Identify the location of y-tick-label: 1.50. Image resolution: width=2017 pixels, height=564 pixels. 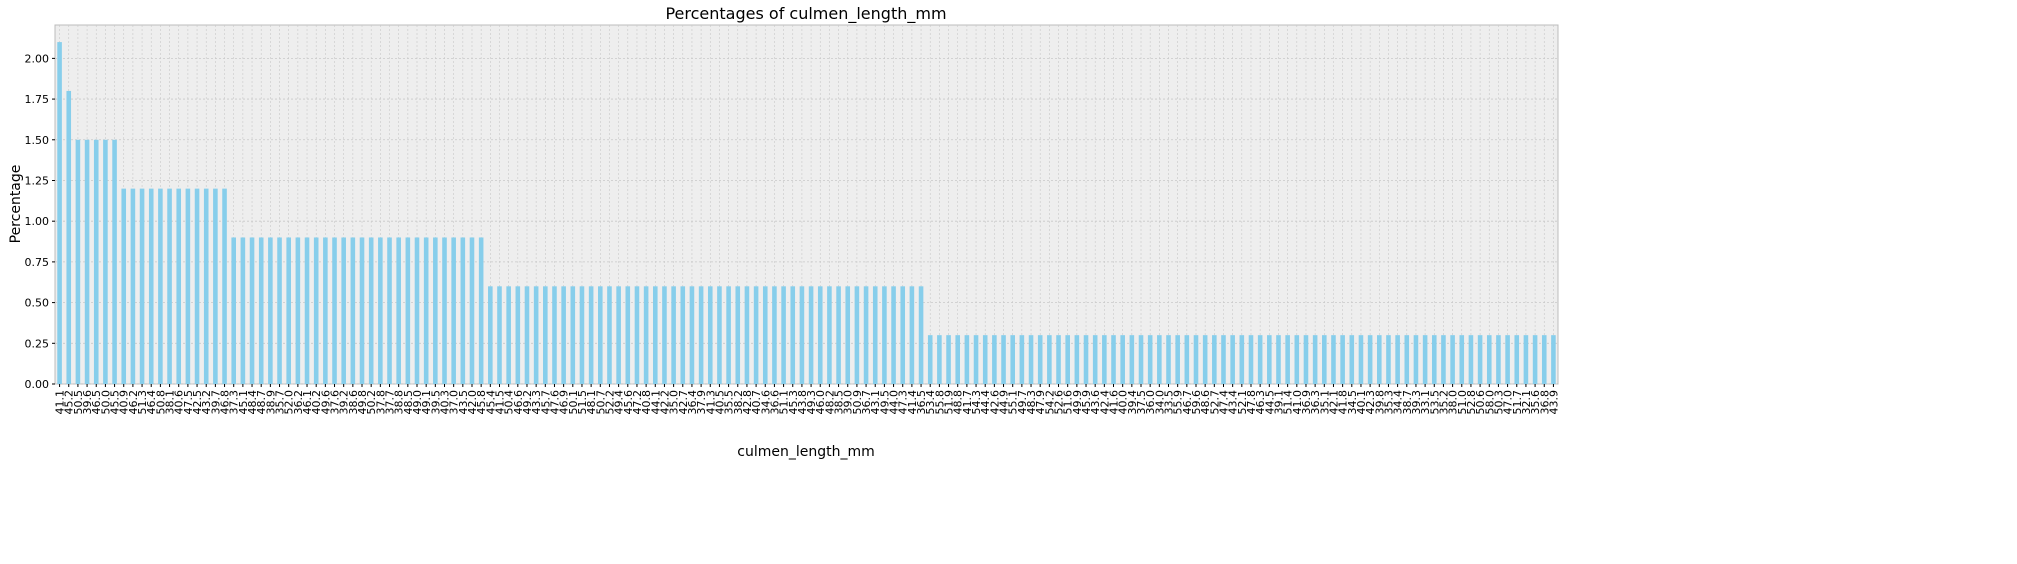
(37, 140).